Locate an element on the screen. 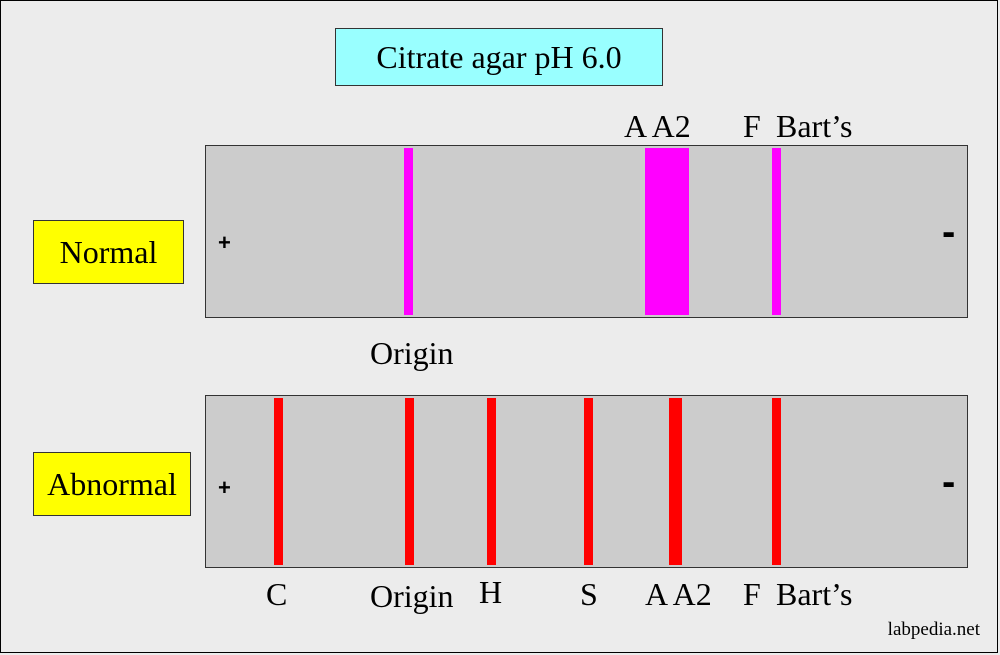 The height and width of the screenshot is (655, 1000). normal-minus-sign: - is located at coordinates (949, 232).